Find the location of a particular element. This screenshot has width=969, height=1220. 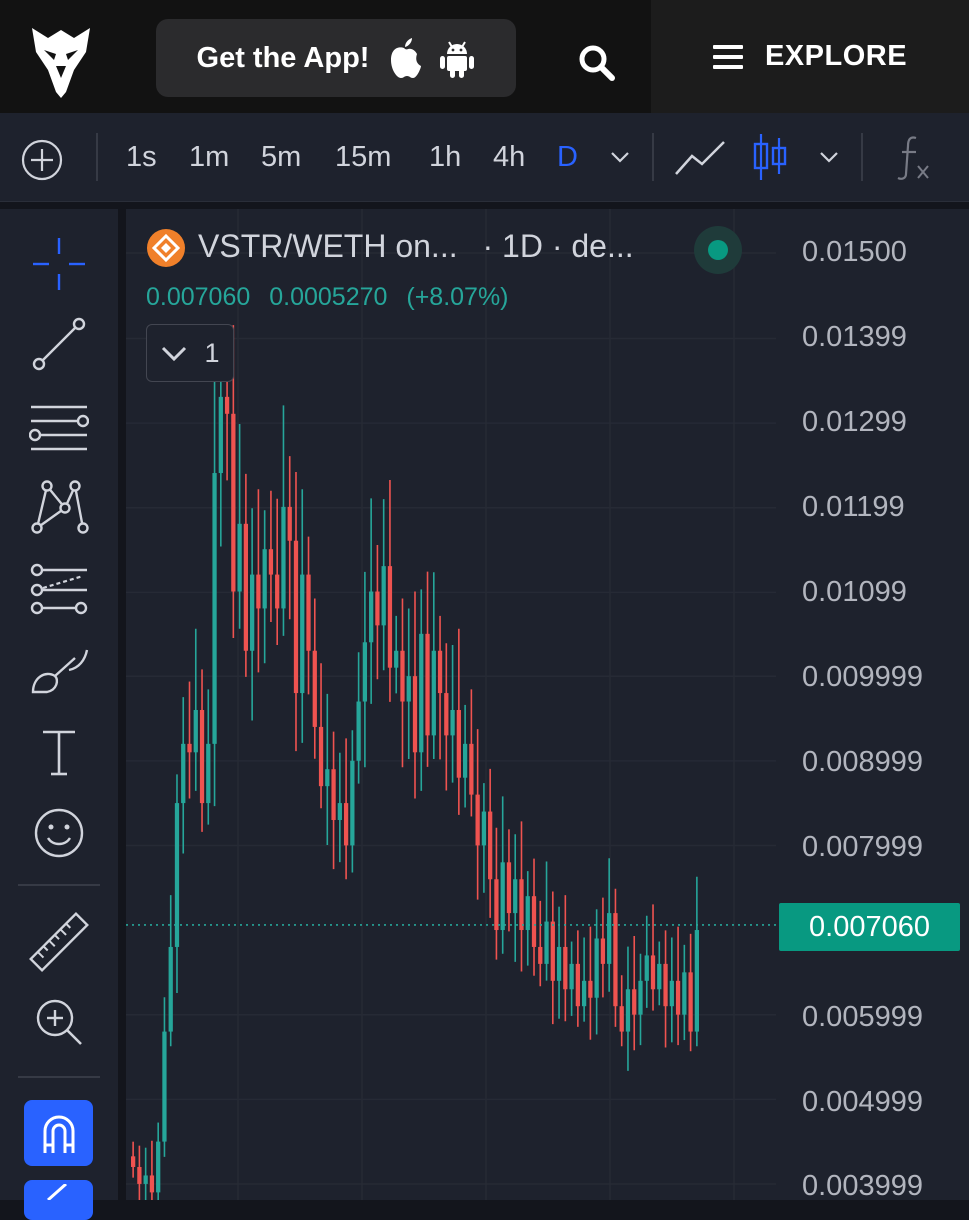

search-icon is located at coordinates (597, 63).